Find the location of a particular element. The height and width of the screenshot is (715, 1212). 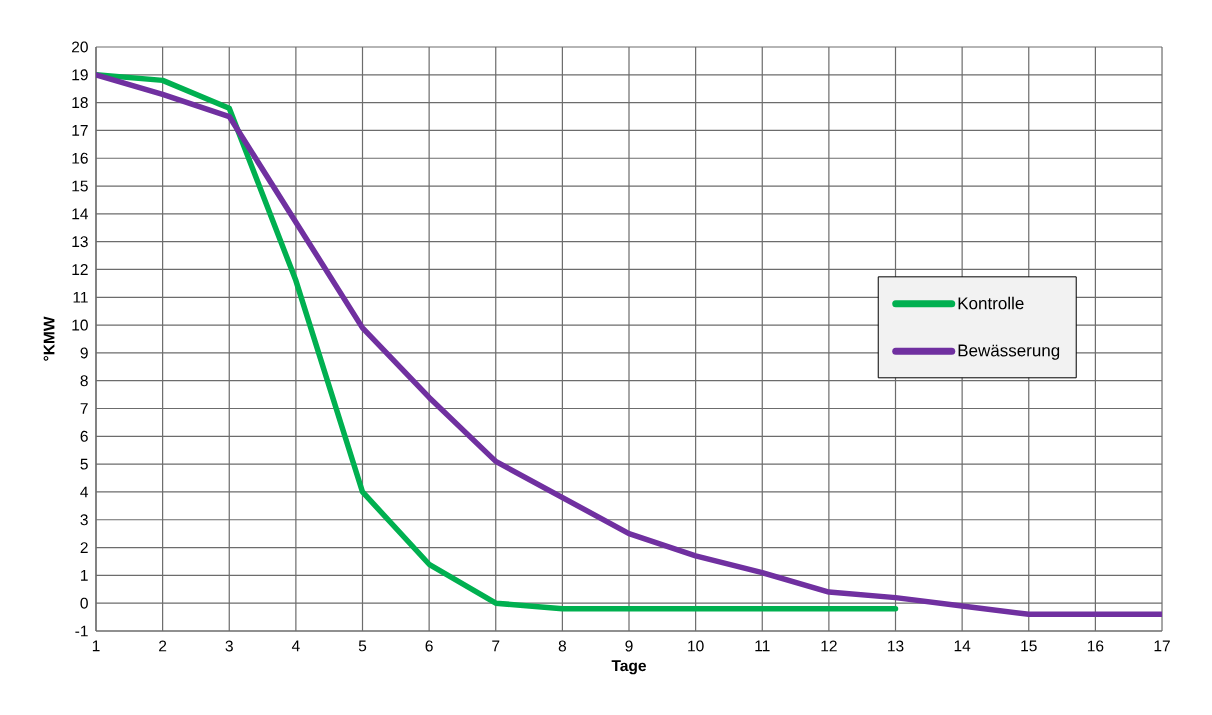

y-tick-label: 16 is located at coordinates (80, 158).